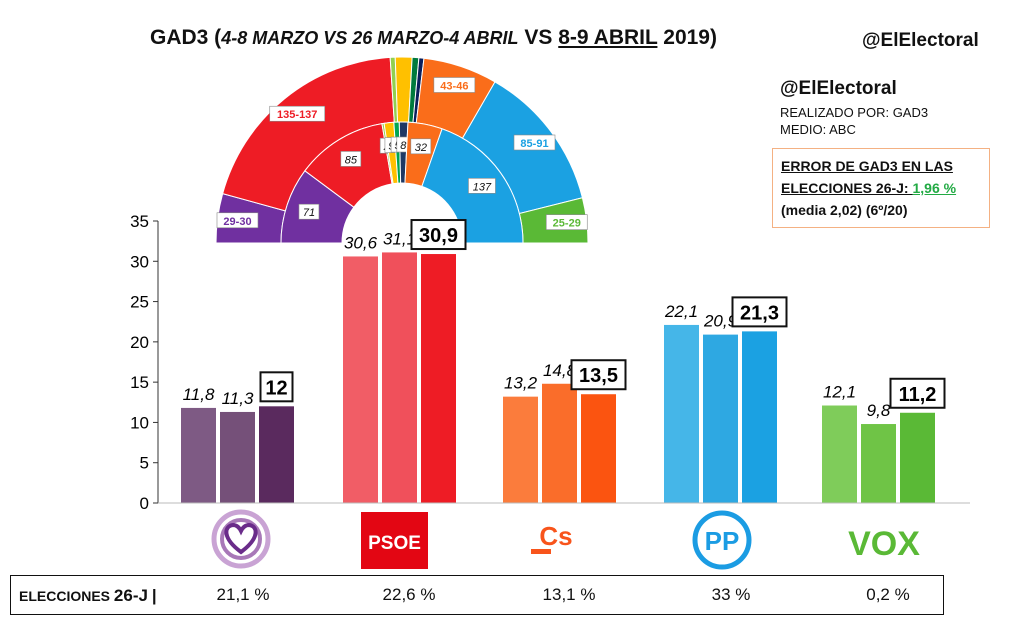  I want to click on error-value: 1,96 %, so click(934, 188).